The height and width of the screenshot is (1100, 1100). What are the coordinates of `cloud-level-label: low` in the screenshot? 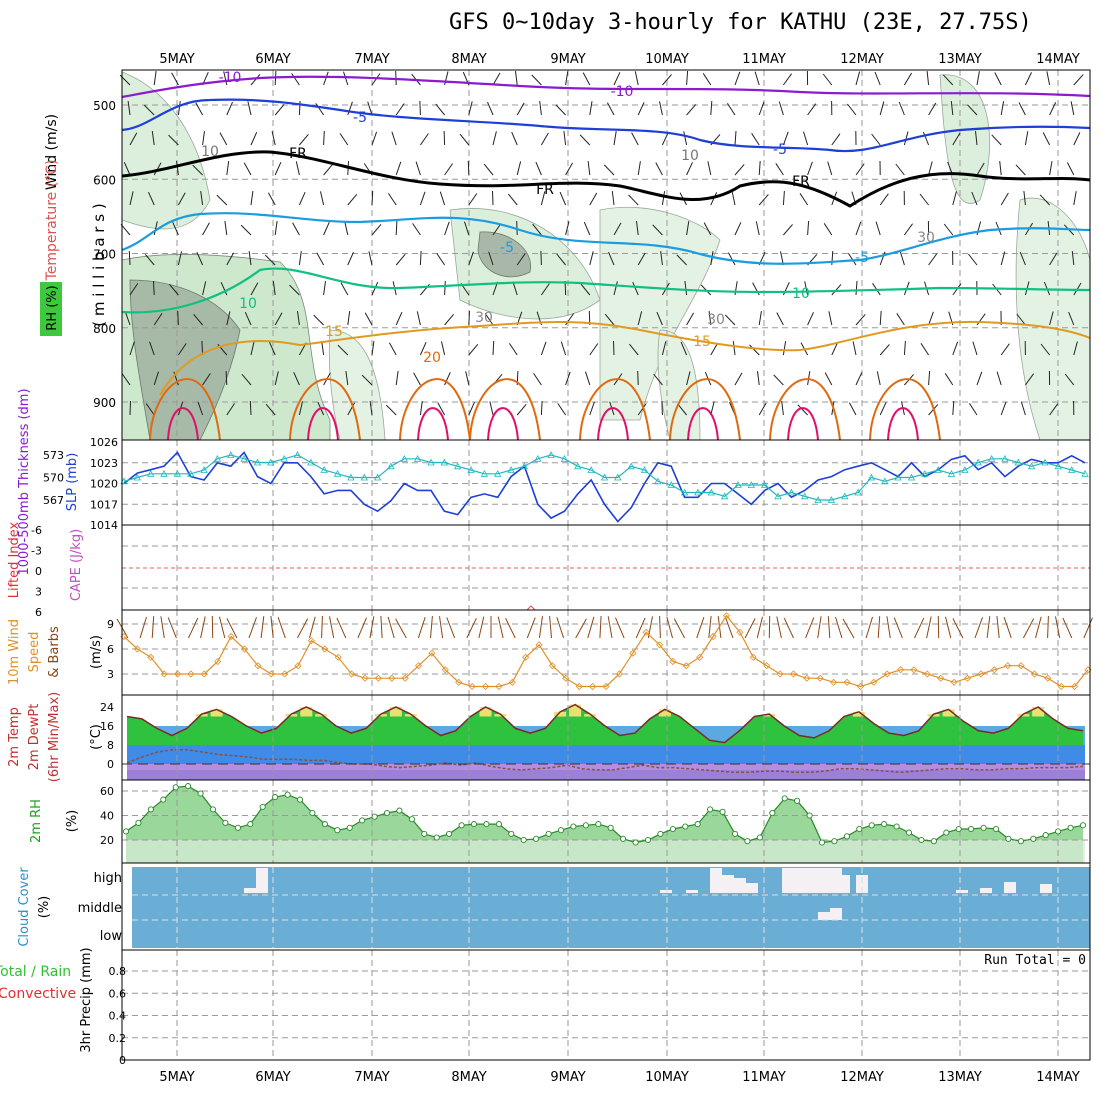 It's located at (111, 936).